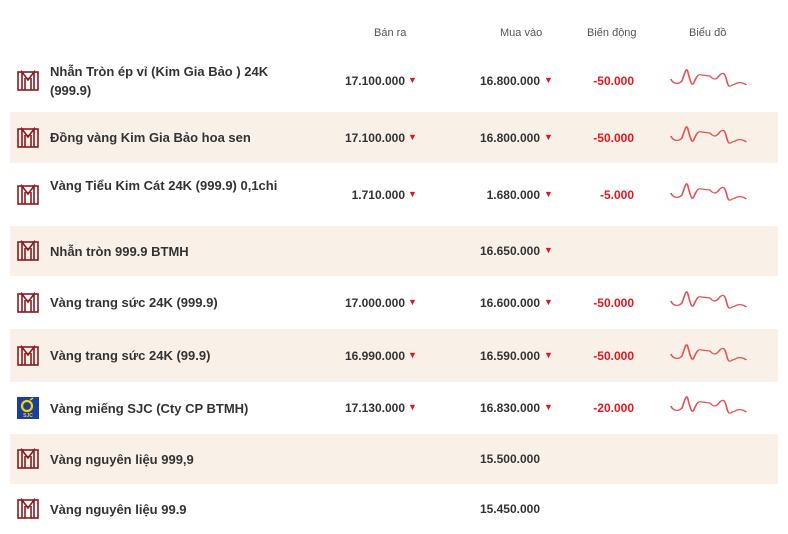 This screenshot has width=788, height=534. Describe the element at coordinates (509, 459) in the screenshot. I see `buy-price: 15.500.000` at that location.